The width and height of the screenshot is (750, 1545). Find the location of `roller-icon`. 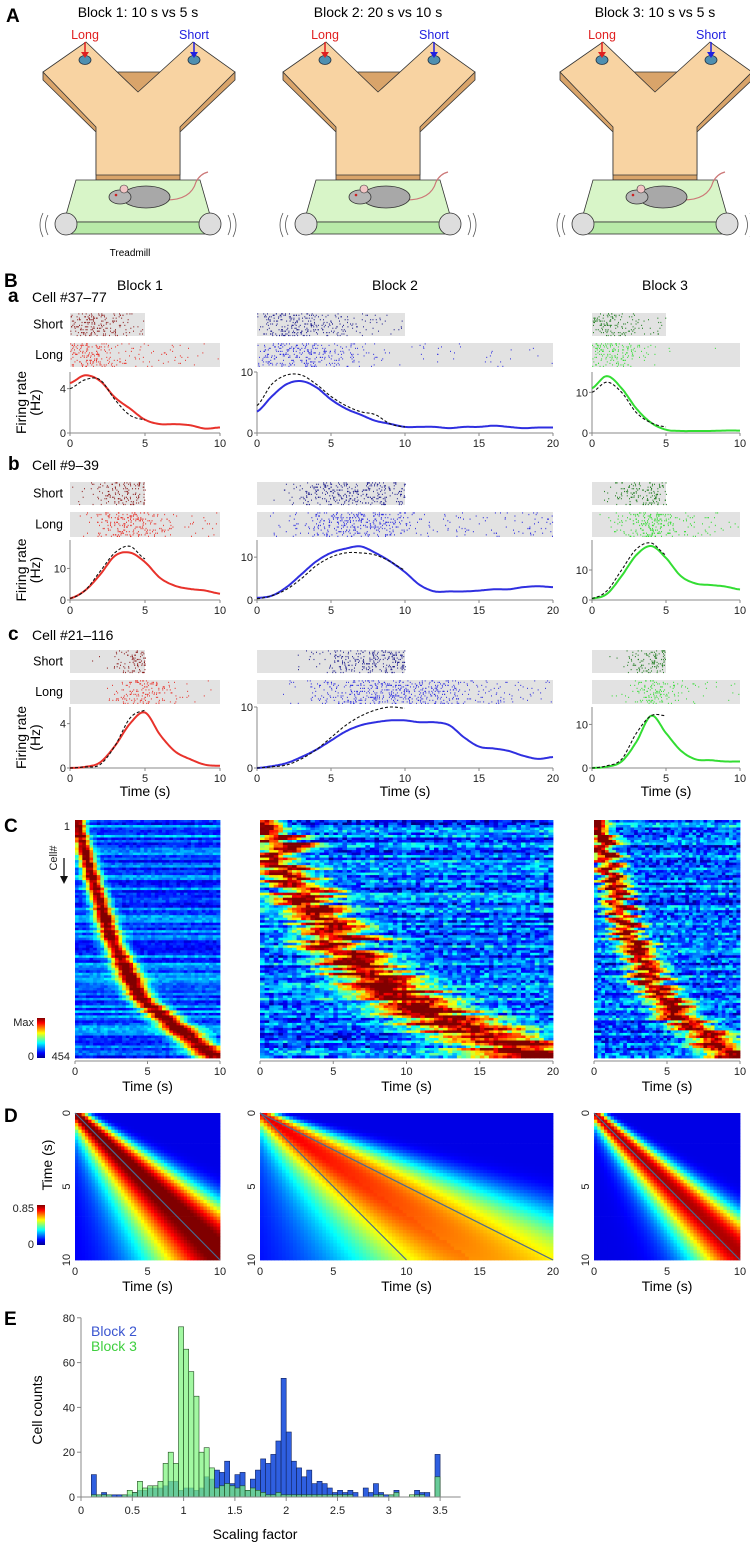

roller-icon is located at coordinates (66, 224).